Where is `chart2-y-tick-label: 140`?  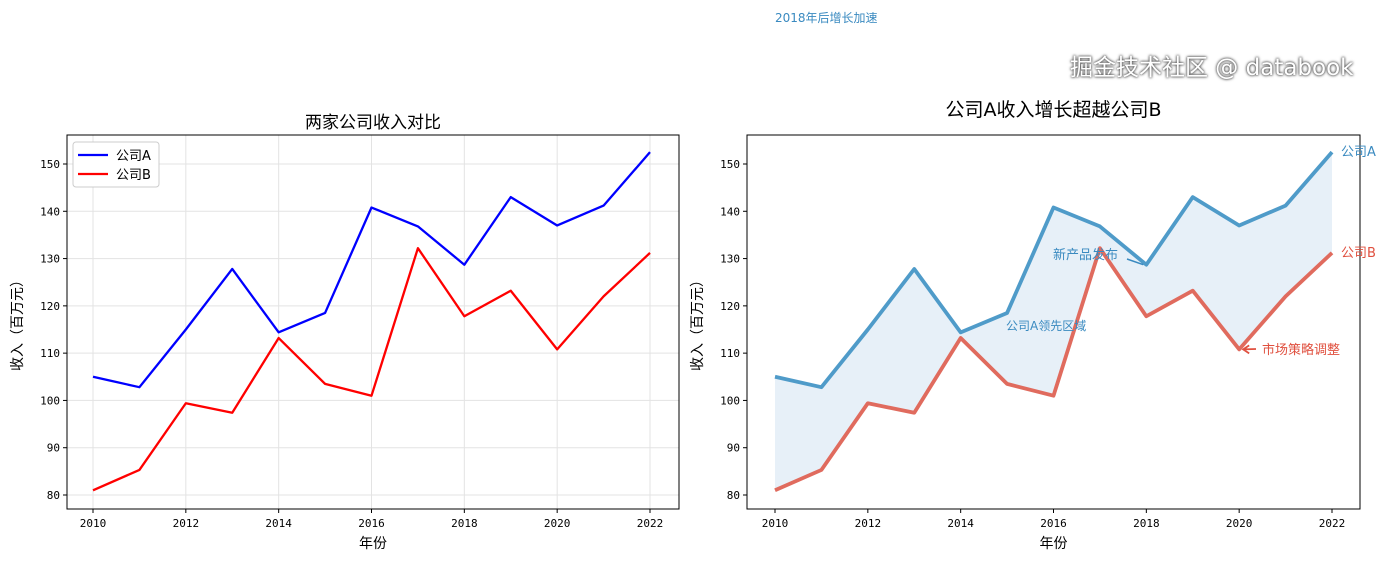 chart2-y-tick-label: 140 is located at coordinates (730, 211).